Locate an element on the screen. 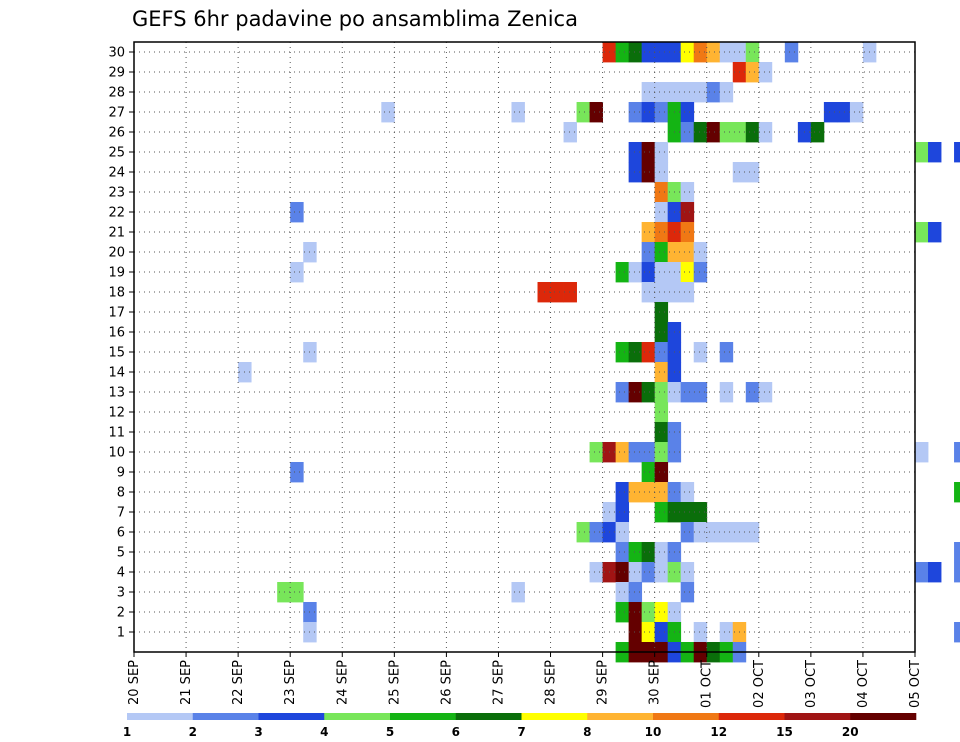  y-tick-label: 25 is located at coordinates (116, 153).